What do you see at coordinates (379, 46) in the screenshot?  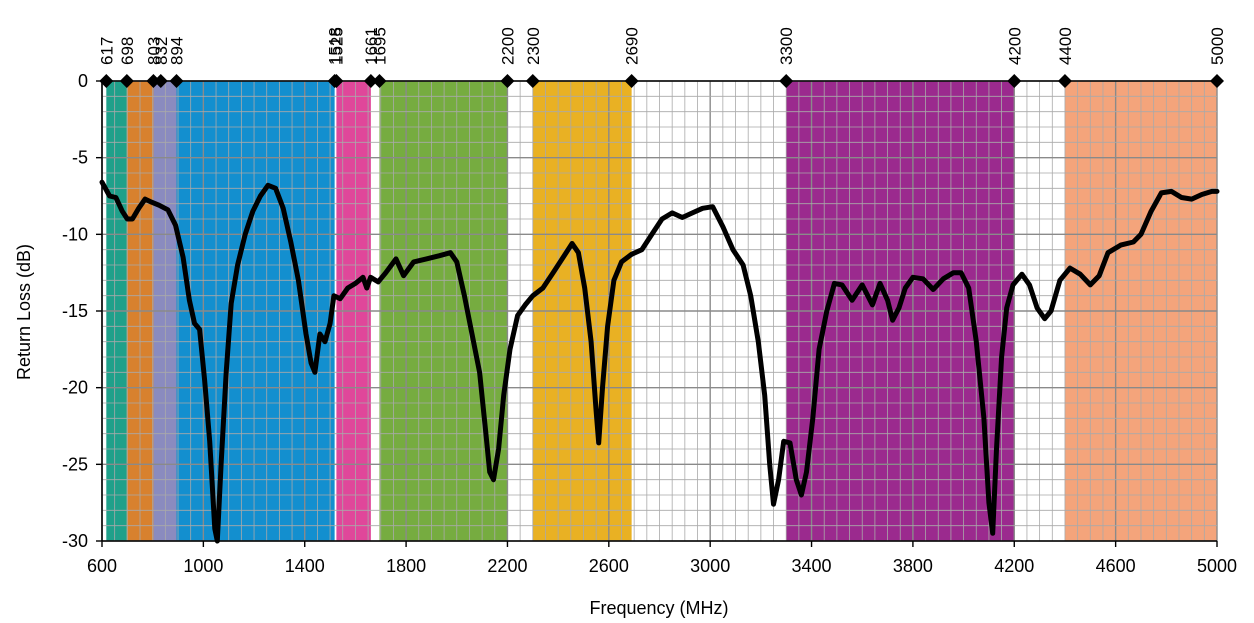 I see `band-marker-label: 1695` at bounding box center [379, 46].